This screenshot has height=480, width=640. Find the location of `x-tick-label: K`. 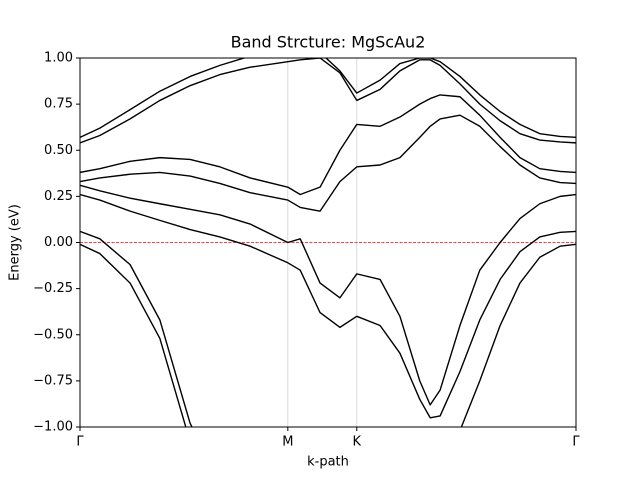

x-tick-label: K is located at coordinates (357, 442).